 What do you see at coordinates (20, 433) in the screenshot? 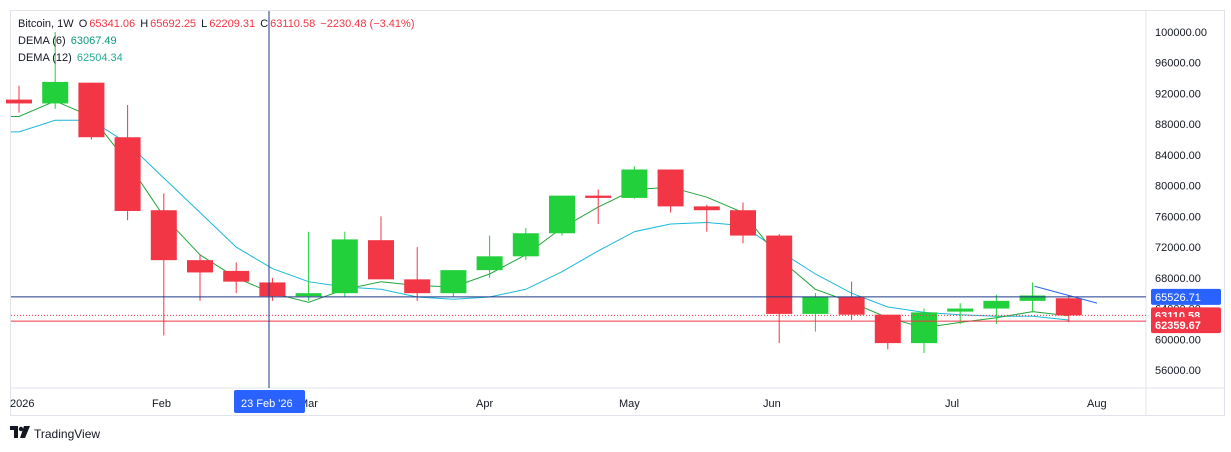
I see `tv-logo-icon` at bounding box center [20, 433].